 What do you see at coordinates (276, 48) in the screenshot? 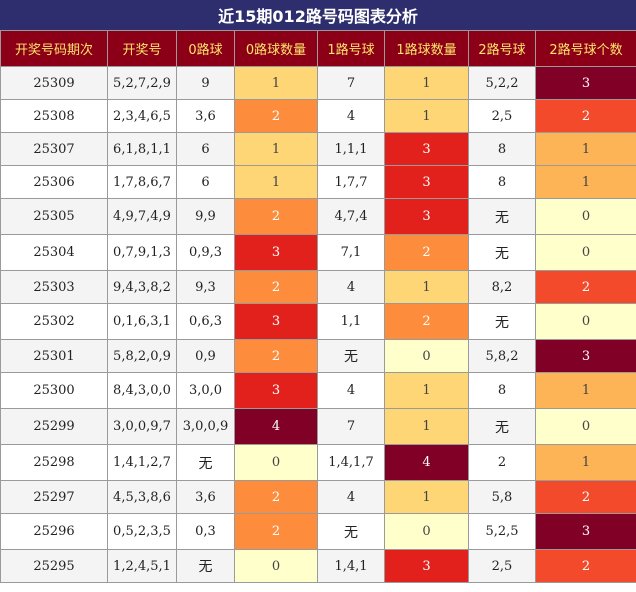
I see `header-road0-count: 0路球数量` at bounding box center [276, 48].